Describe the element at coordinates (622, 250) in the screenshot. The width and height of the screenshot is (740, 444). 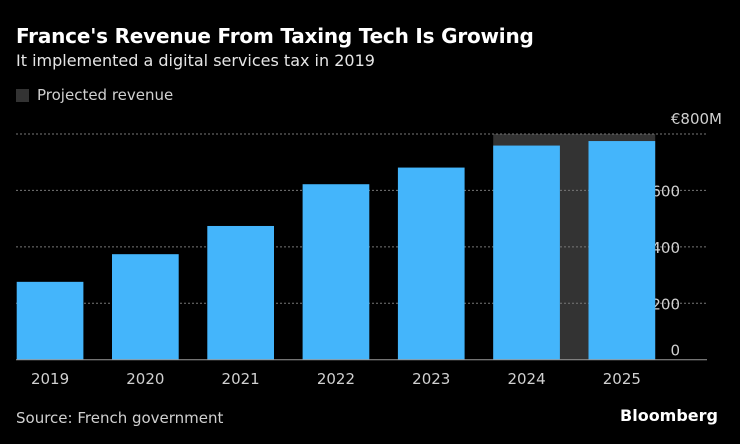
I see `bar-2025` at that location.